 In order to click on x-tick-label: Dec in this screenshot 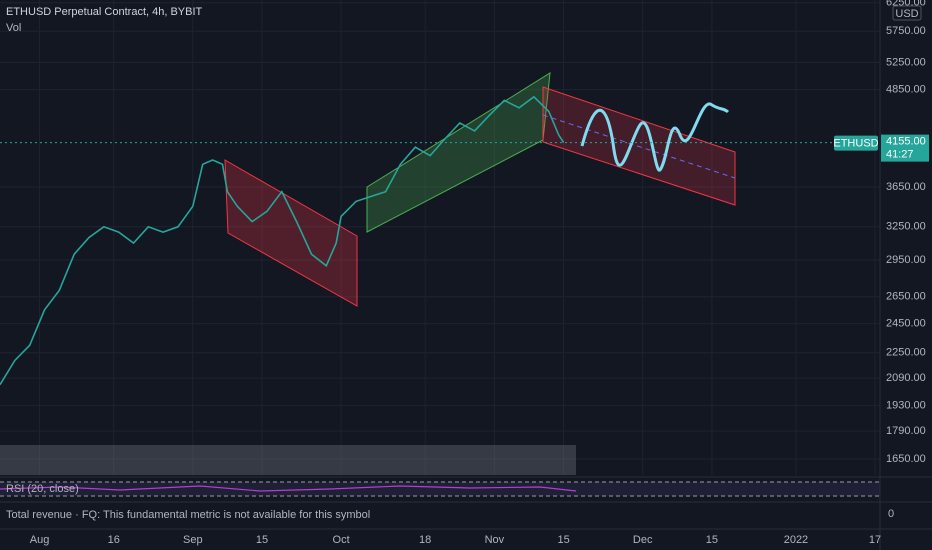, I will do `click(643, 540)`.